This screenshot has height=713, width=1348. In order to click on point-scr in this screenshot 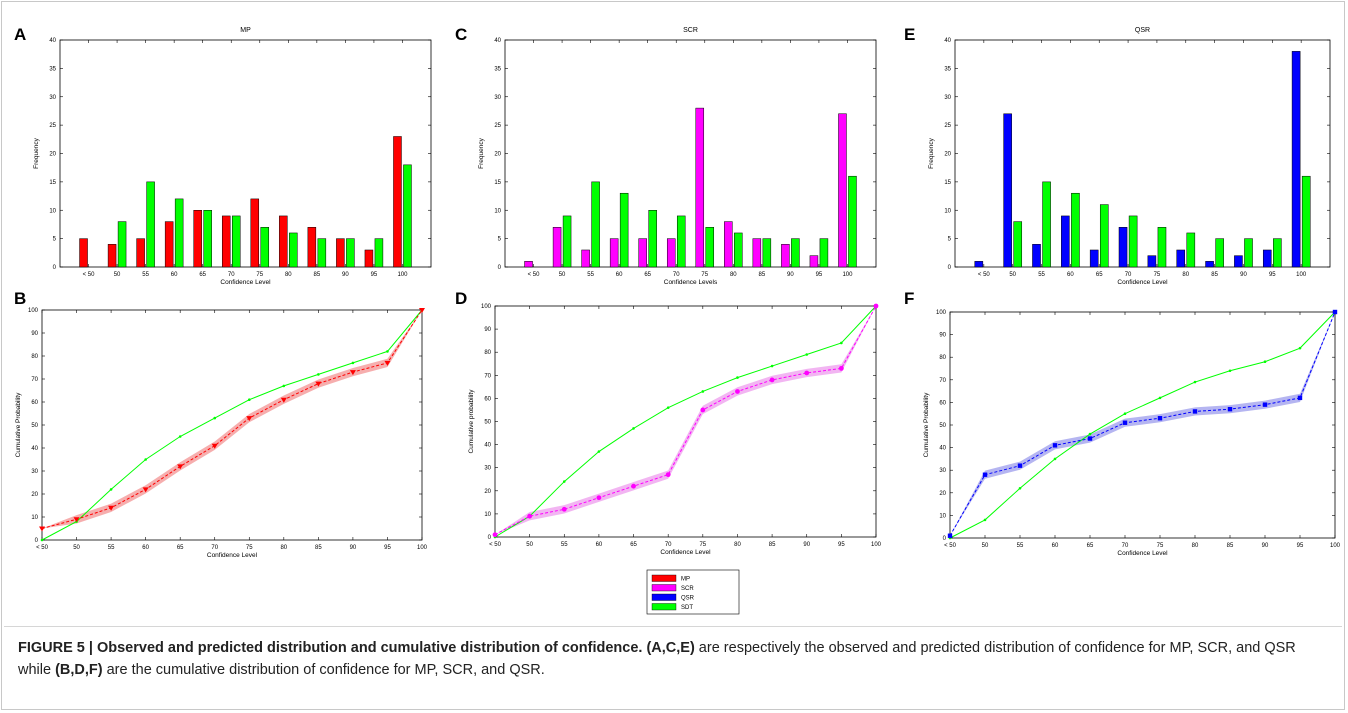, I will do `click(564, 509)`.